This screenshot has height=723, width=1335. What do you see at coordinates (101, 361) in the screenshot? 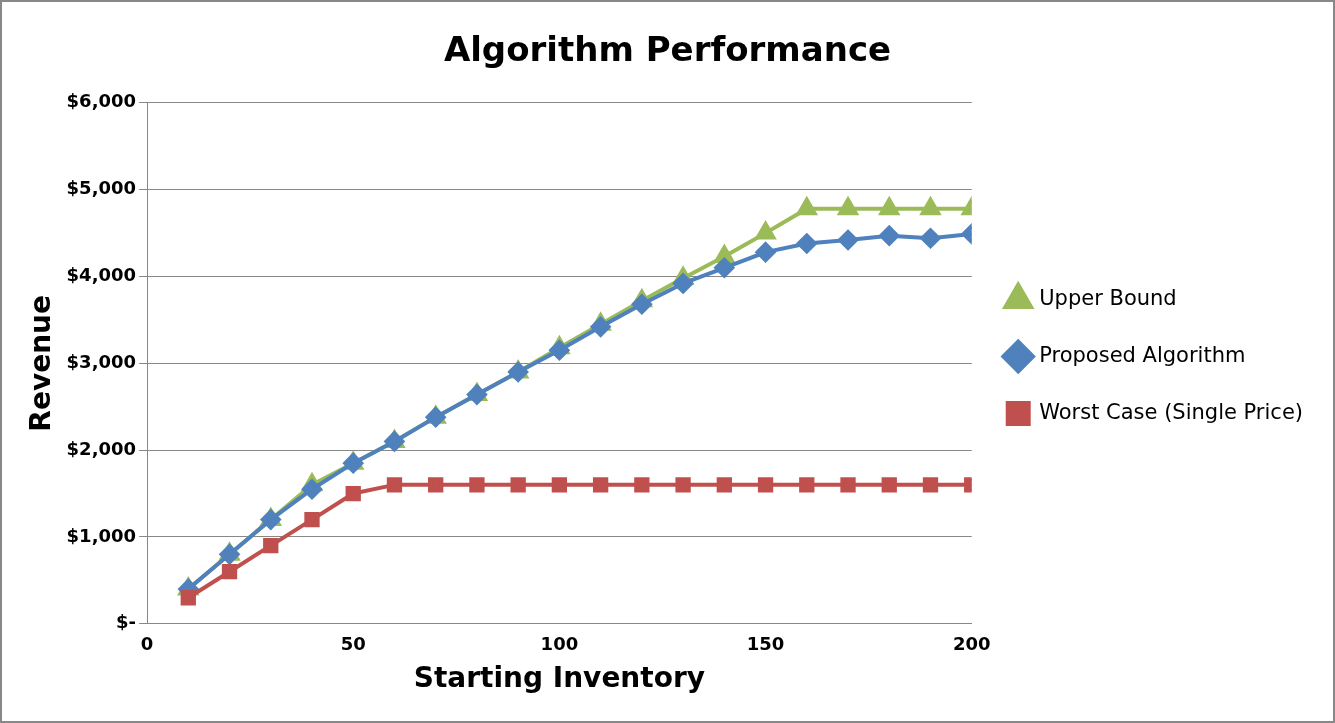
I see `y-tick-label: $3,000` at bounding box center [101, 361].